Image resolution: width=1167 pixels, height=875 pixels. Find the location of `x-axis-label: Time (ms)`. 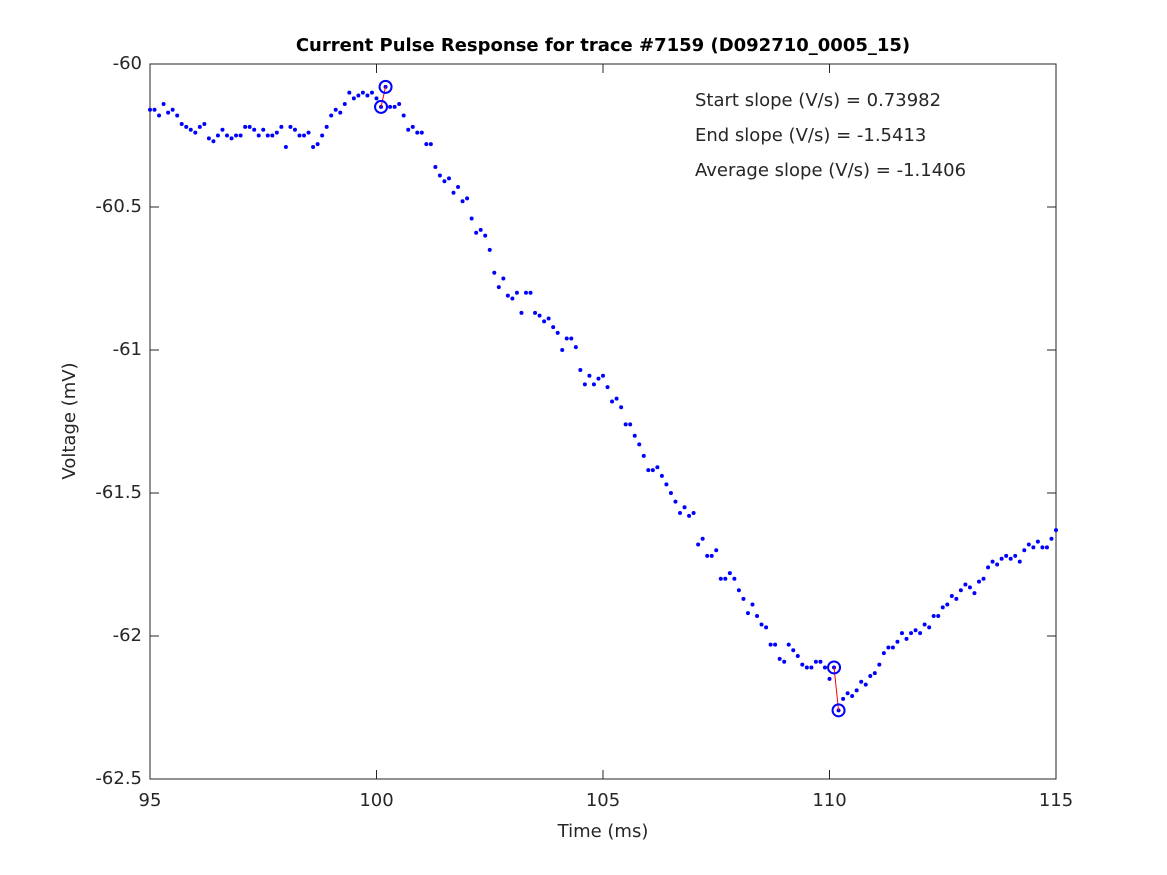

x-axis-label: Time (ms) is located at coordinates (603, 831).